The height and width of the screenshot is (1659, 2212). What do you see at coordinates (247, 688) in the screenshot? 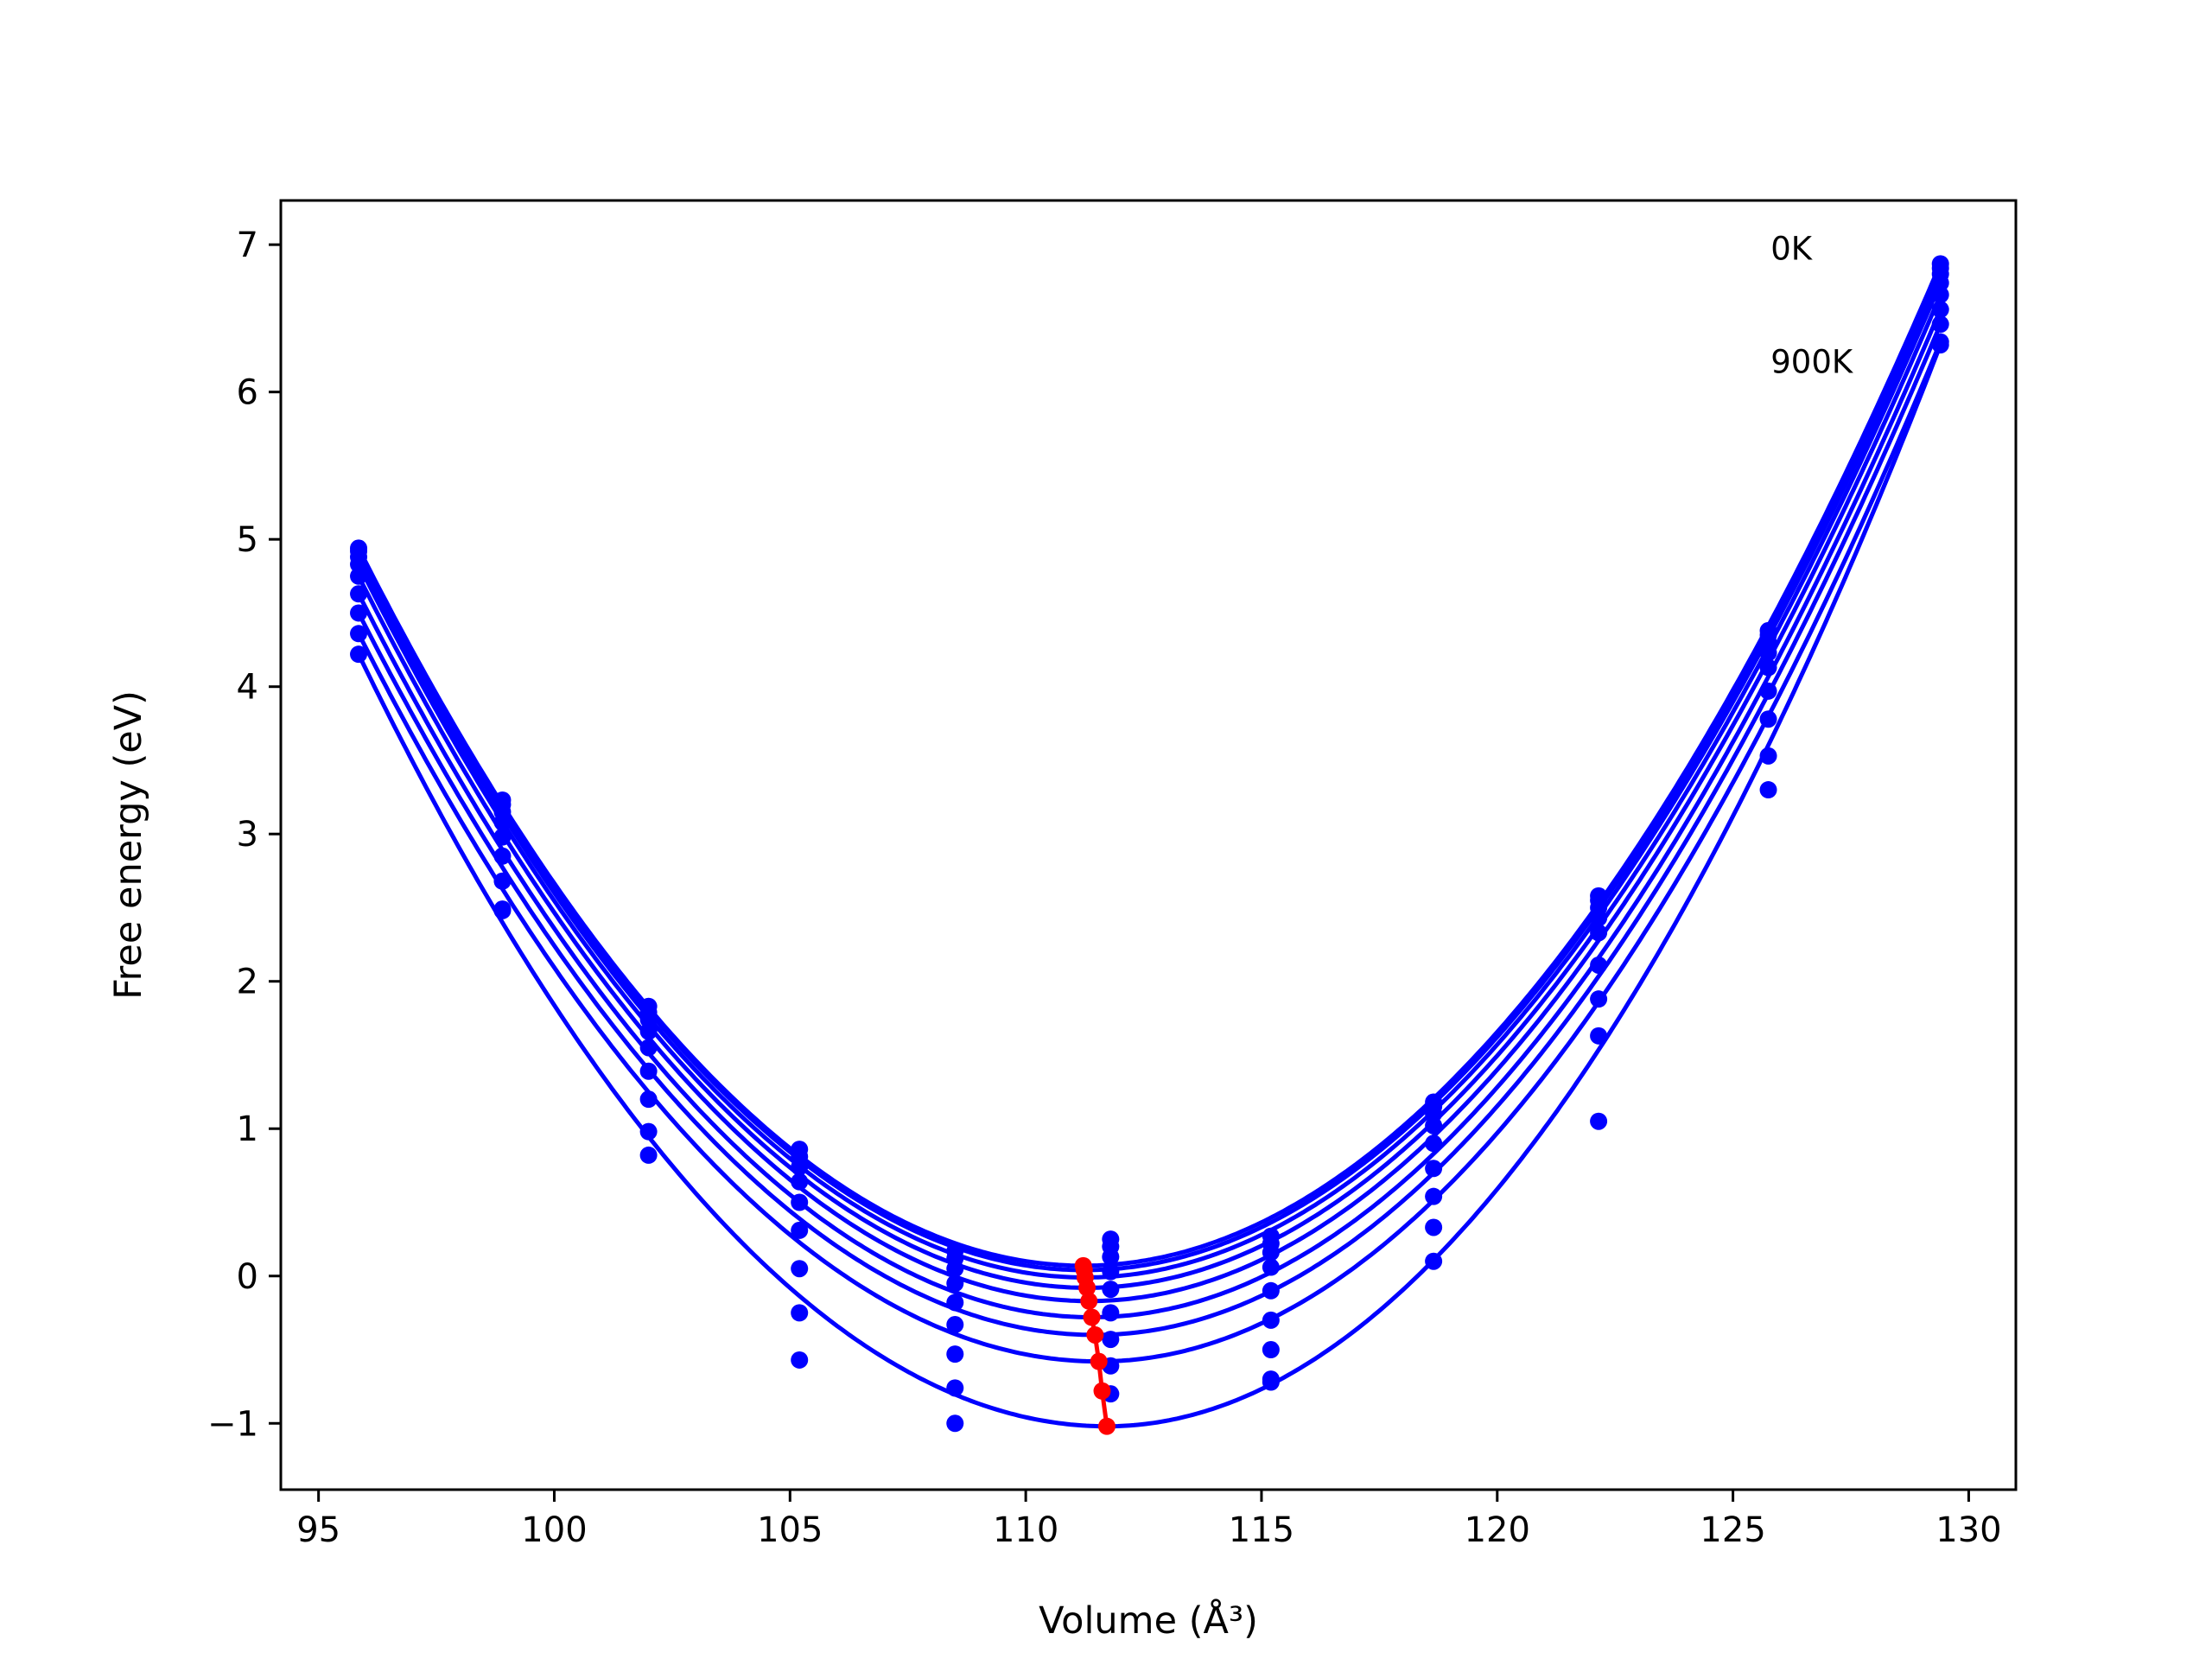
I see `y-tick-label: 4` at bounding box center [247, 688].